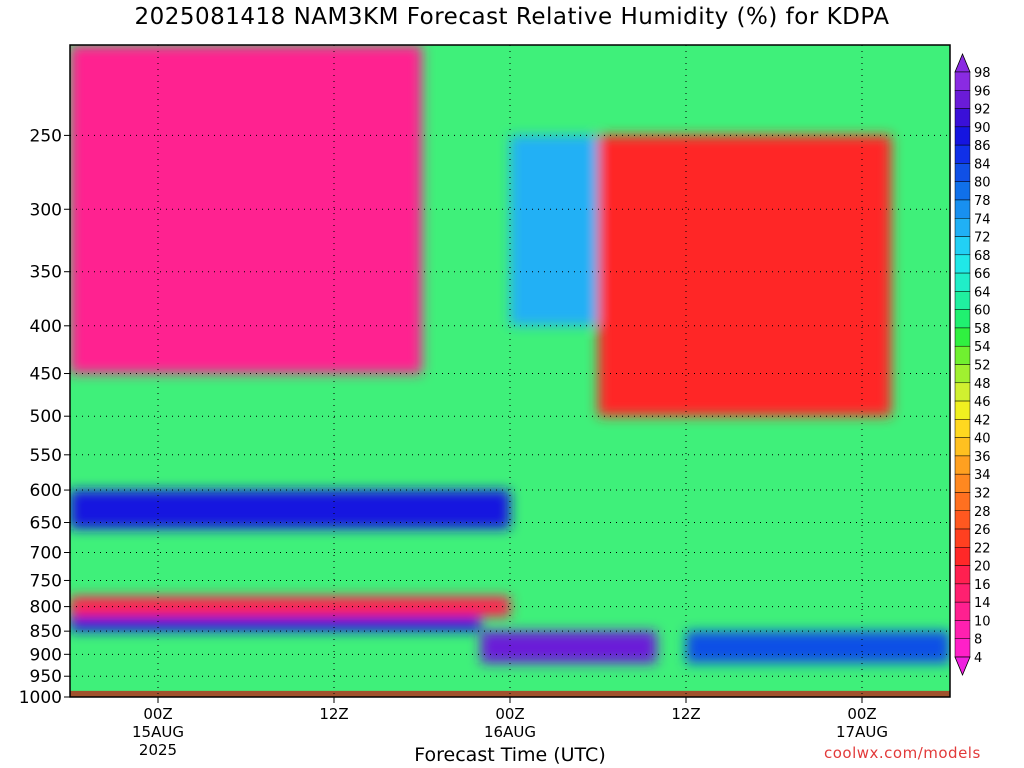 Image resolution: width=1024 pixels, height=768 pixels. I want to click on colorbar-label: 36, so click(982, 457).